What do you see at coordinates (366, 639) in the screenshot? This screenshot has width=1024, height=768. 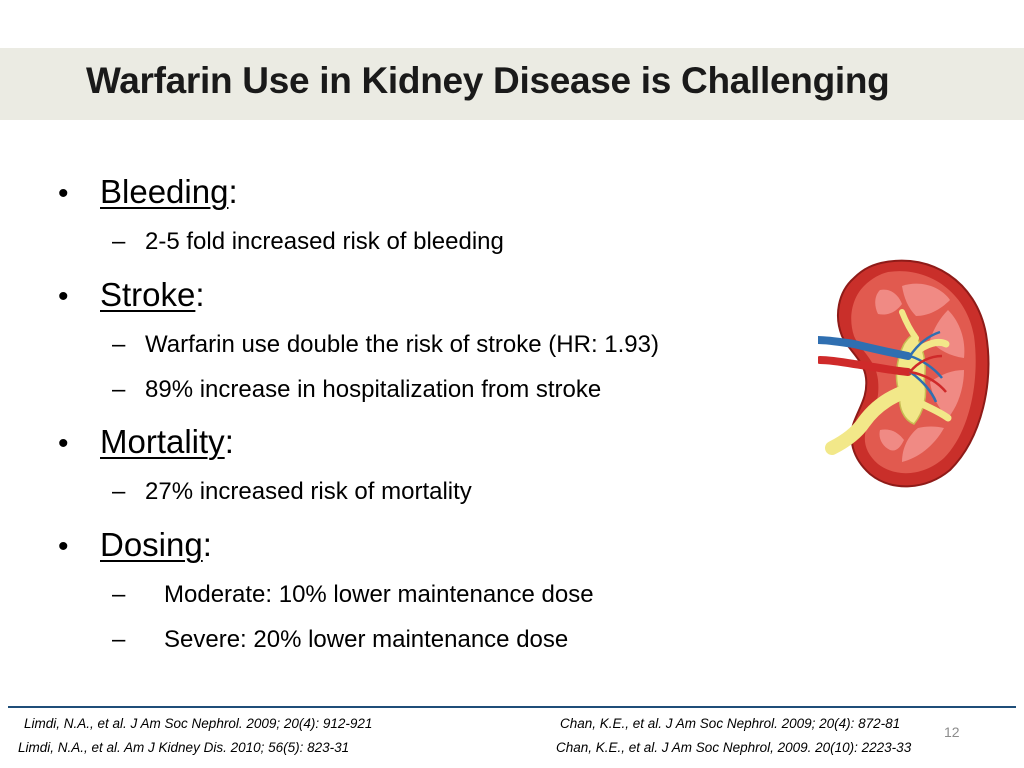 I see `subitem-text: Severe: 20% lower maintenance dose` at bounding box center [366, 639].